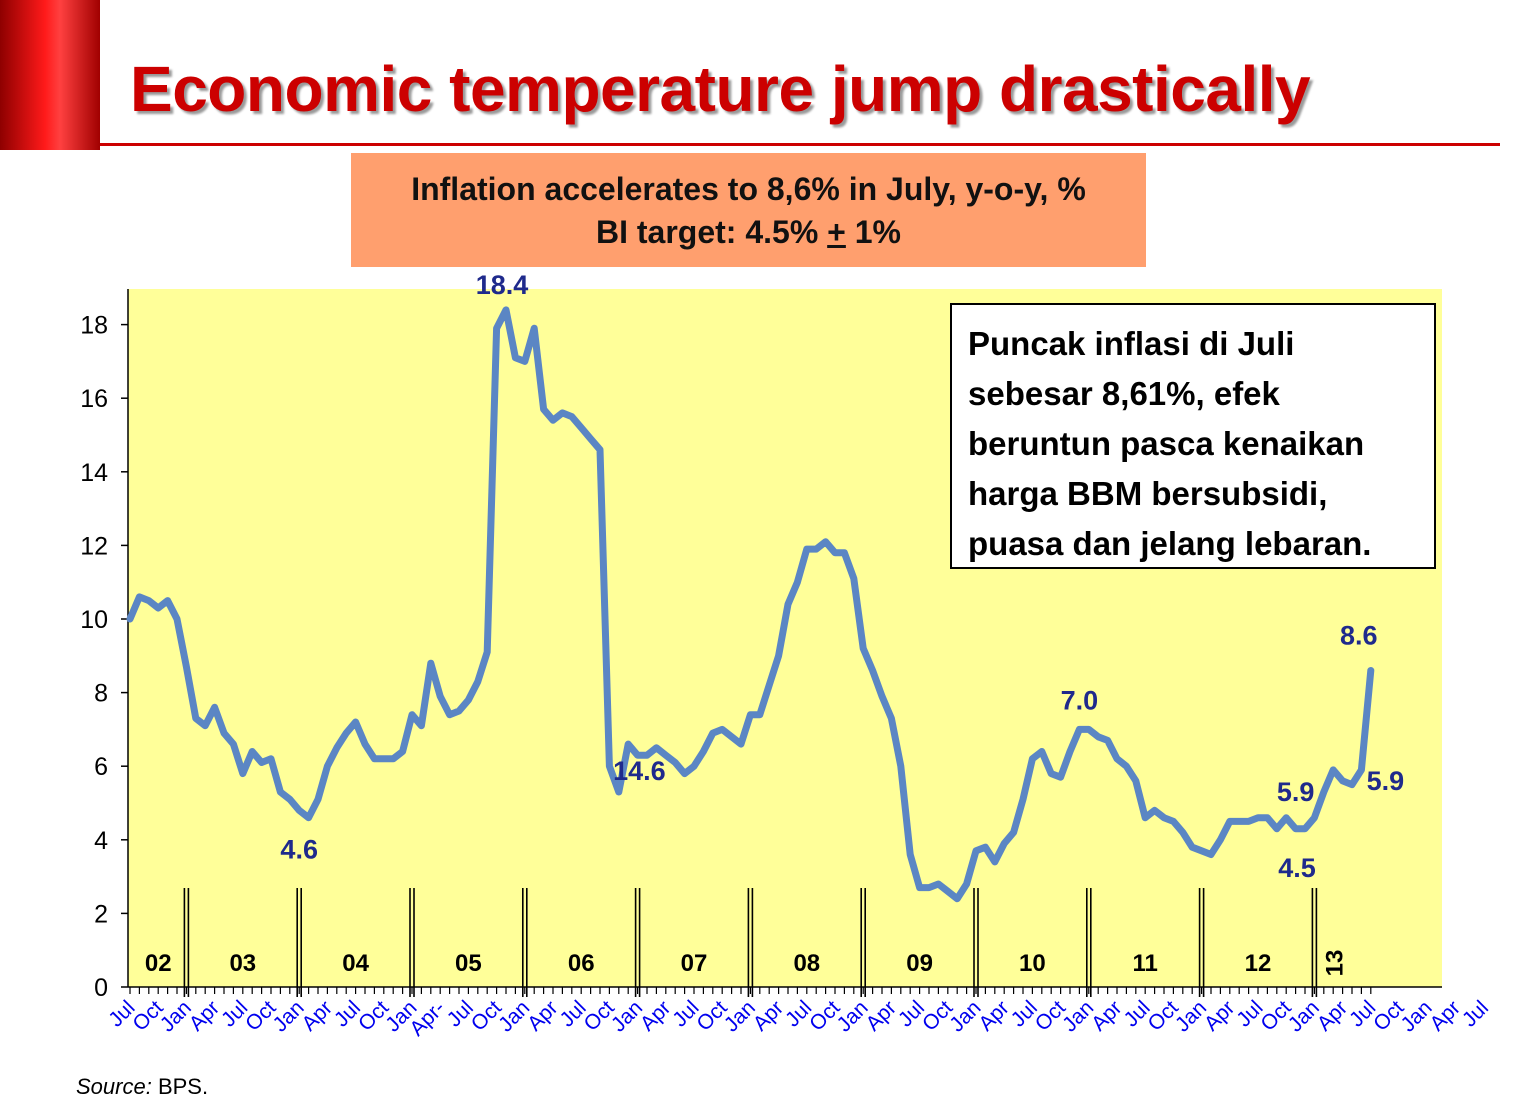  What do you see at coordinates (720, 89) in the screenshot?
I see `slide-title: Economic temperature jump drastically` at bounding box center [720, 89].